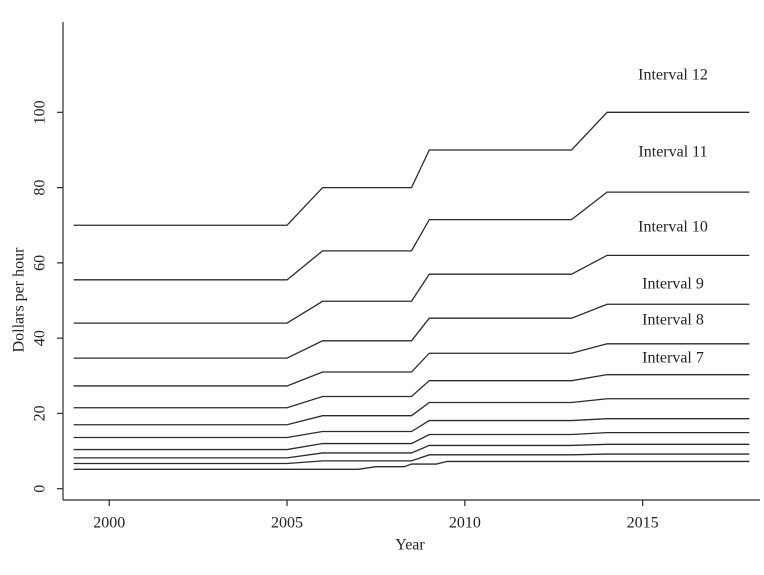 The image size is (764, 575). Describe the element at coordinates (673, 358) in the screenshot. I see `series-label: Interval 7` at that location.